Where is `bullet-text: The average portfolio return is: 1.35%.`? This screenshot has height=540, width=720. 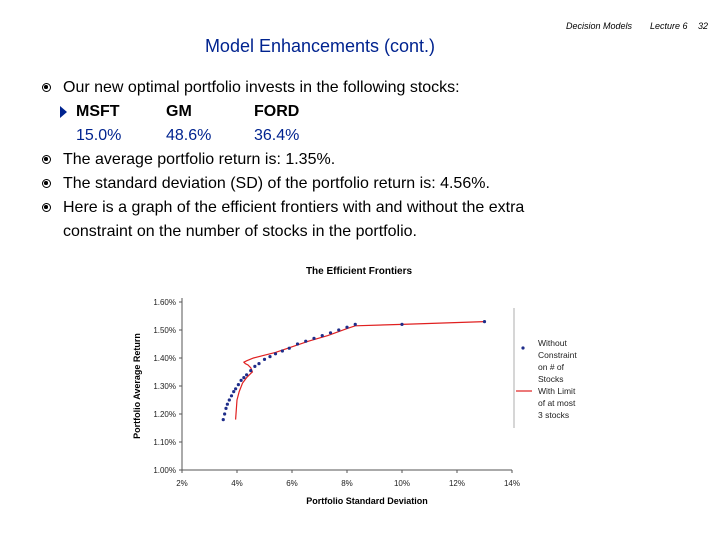 bullet-text: The average portfolio return is: 1.35%. is located at coordinates (199, 159).